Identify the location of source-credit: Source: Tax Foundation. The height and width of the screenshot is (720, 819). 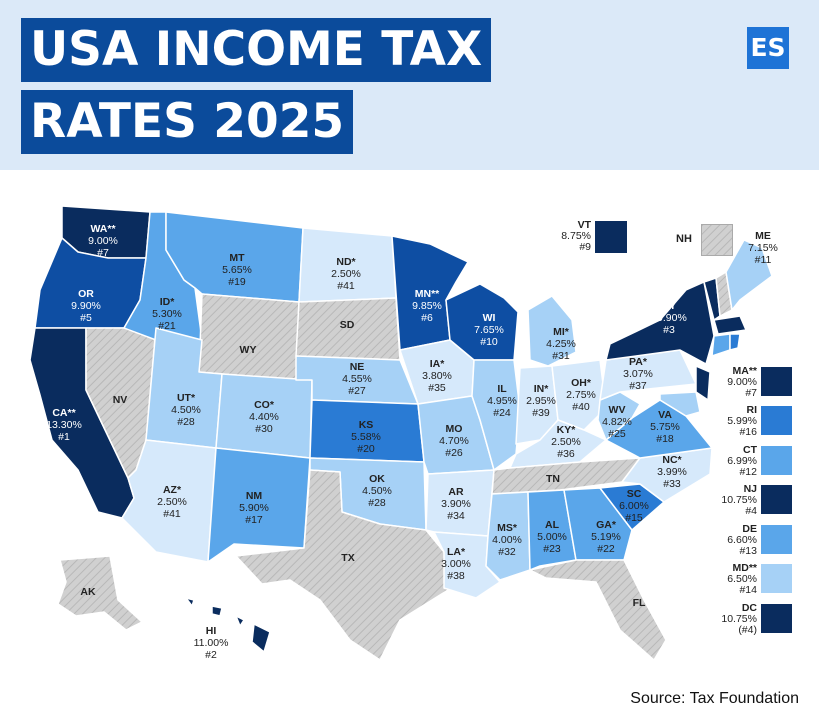
(714, 698).